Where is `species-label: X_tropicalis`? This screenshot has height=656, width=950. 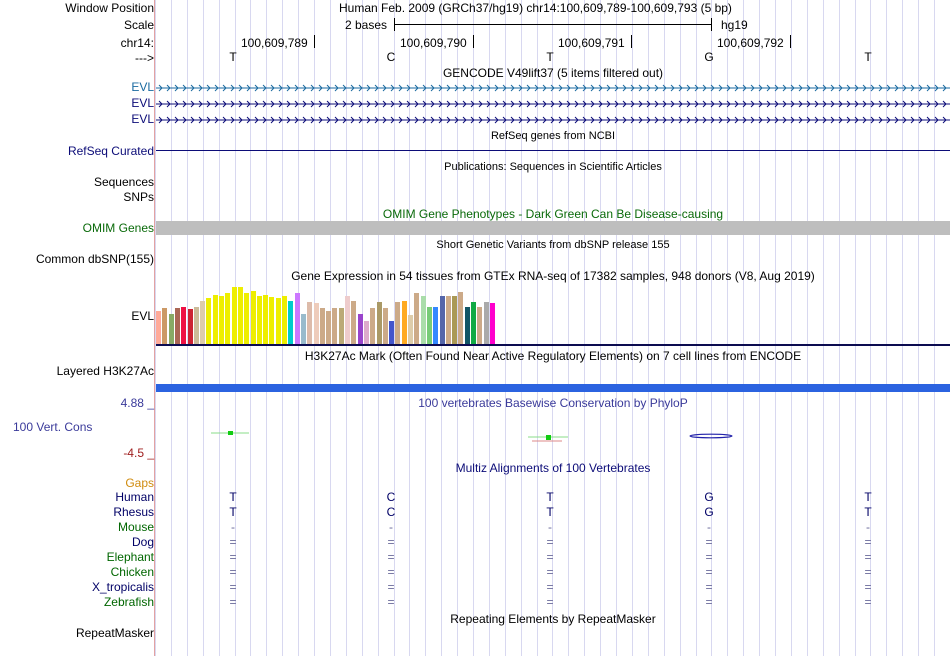 species-label: X_tropicalis is located at coordinates (122, 587).